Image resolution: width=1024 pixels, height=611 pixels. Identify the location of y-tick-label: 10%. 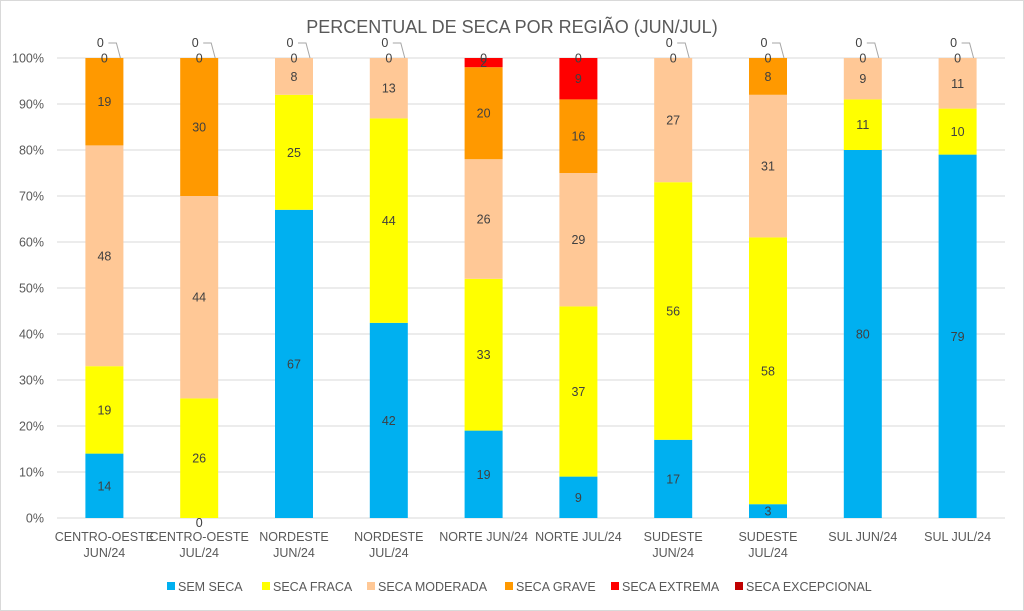
(31, 473).